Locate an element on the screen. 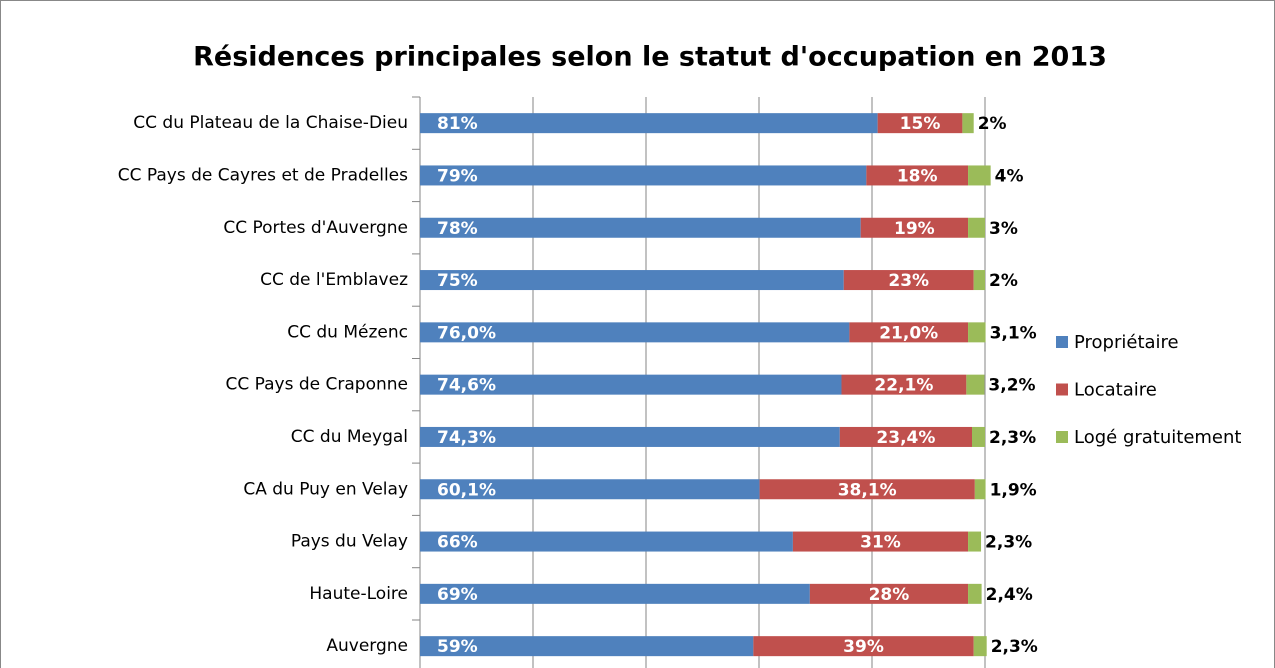 The height and width of the screenshot is (668, 1275). category-label: Haute-Loire is located at coordinates (358, 594).